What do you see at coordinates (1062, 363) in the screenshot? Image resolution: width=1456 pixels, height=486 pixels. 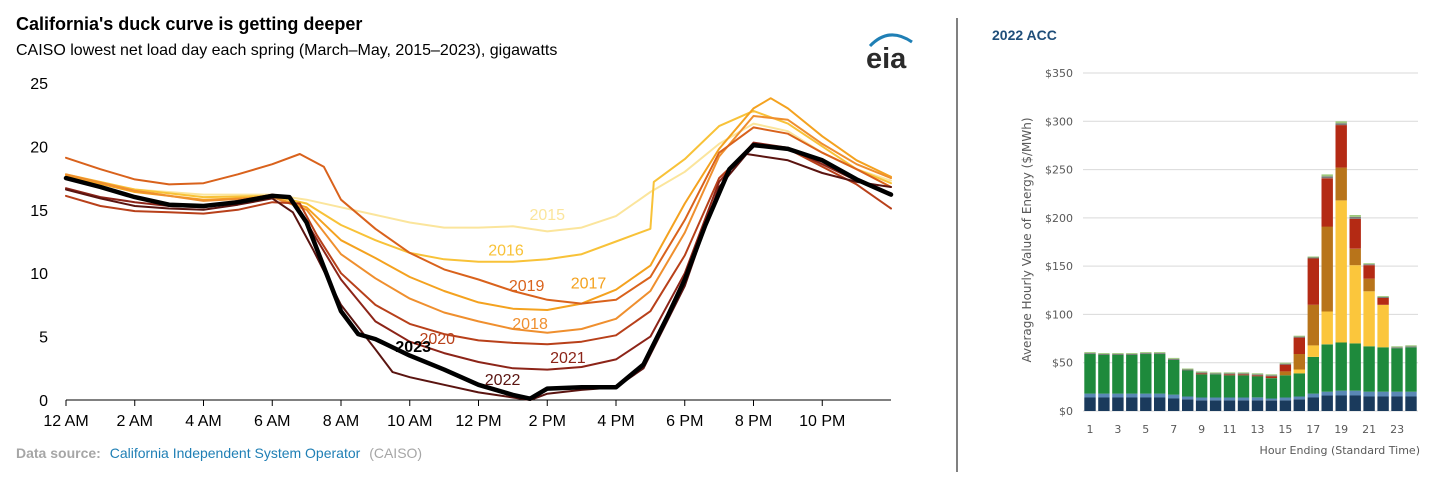 I see `y-tick-label: $50` at bounding box center [1062, 363].